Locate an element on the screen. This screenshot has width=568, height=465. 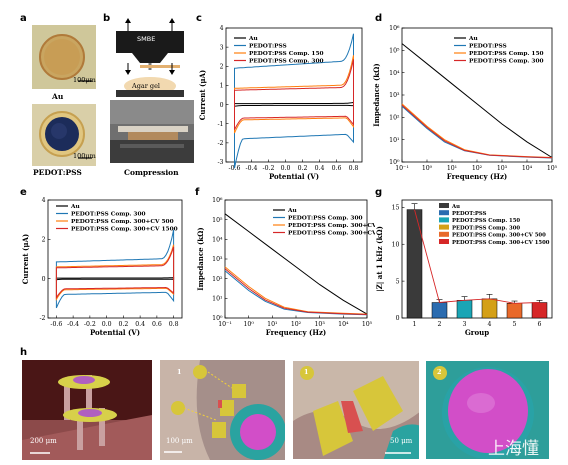
compression-schematic is located at coordinates (152, 58).